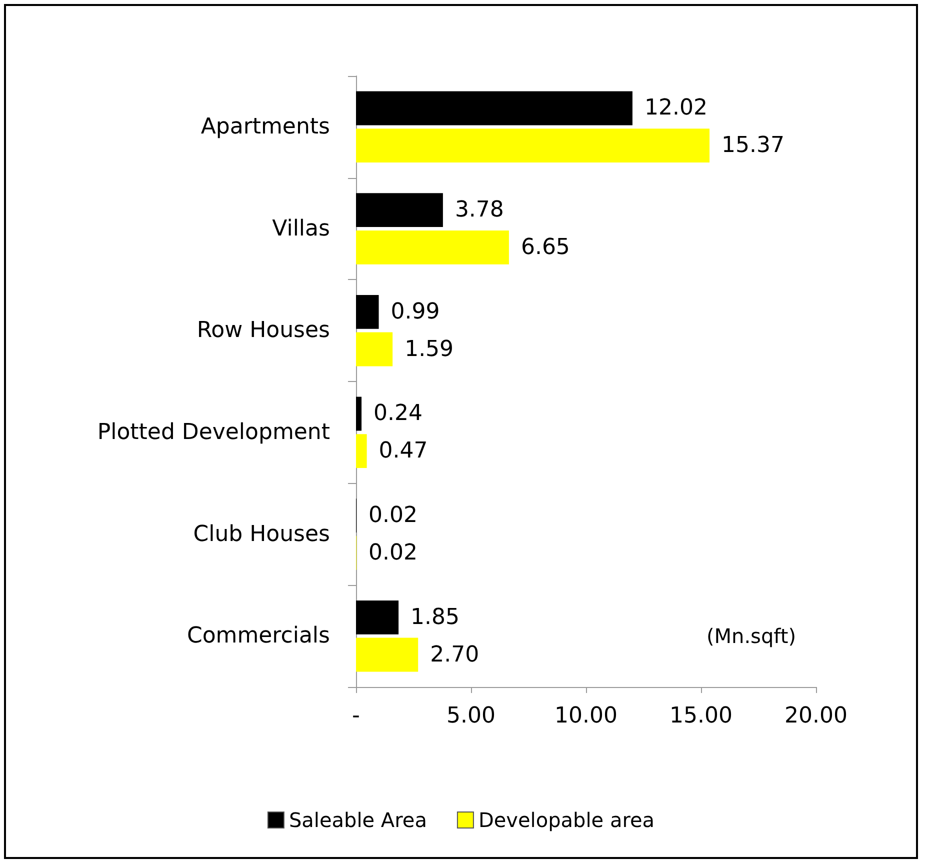 Image resolution: width=926 pixels, height=867 pixels. Describe the element at coordinates (301, 229) in the screenshot. I see `y-tick-label: Villas` at that location.